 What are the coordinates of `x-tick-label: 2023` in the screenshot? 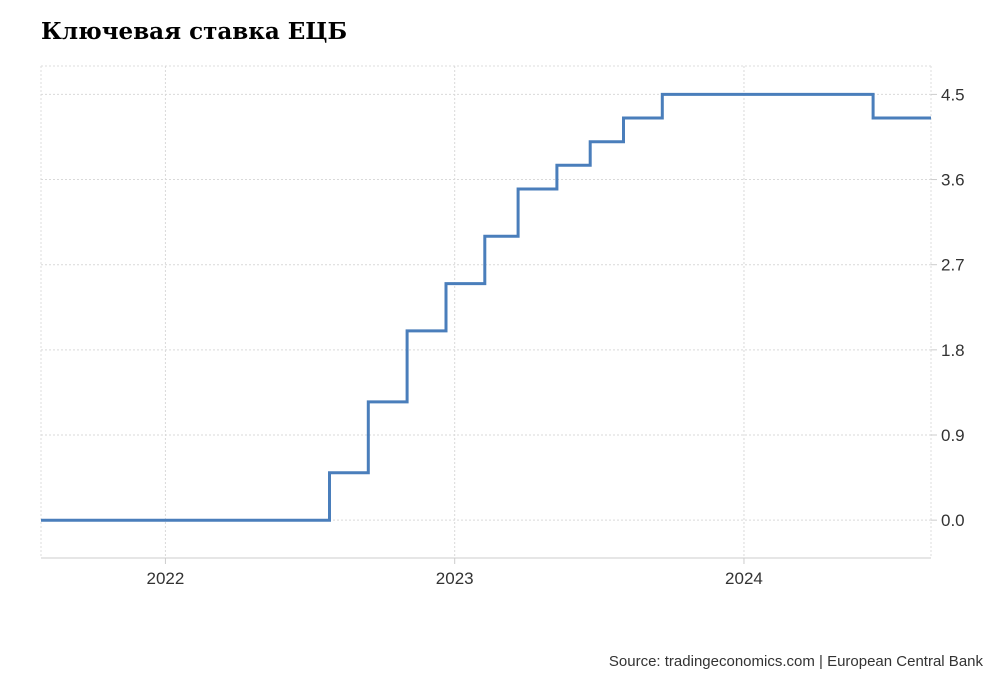 It's located at (455, 578).